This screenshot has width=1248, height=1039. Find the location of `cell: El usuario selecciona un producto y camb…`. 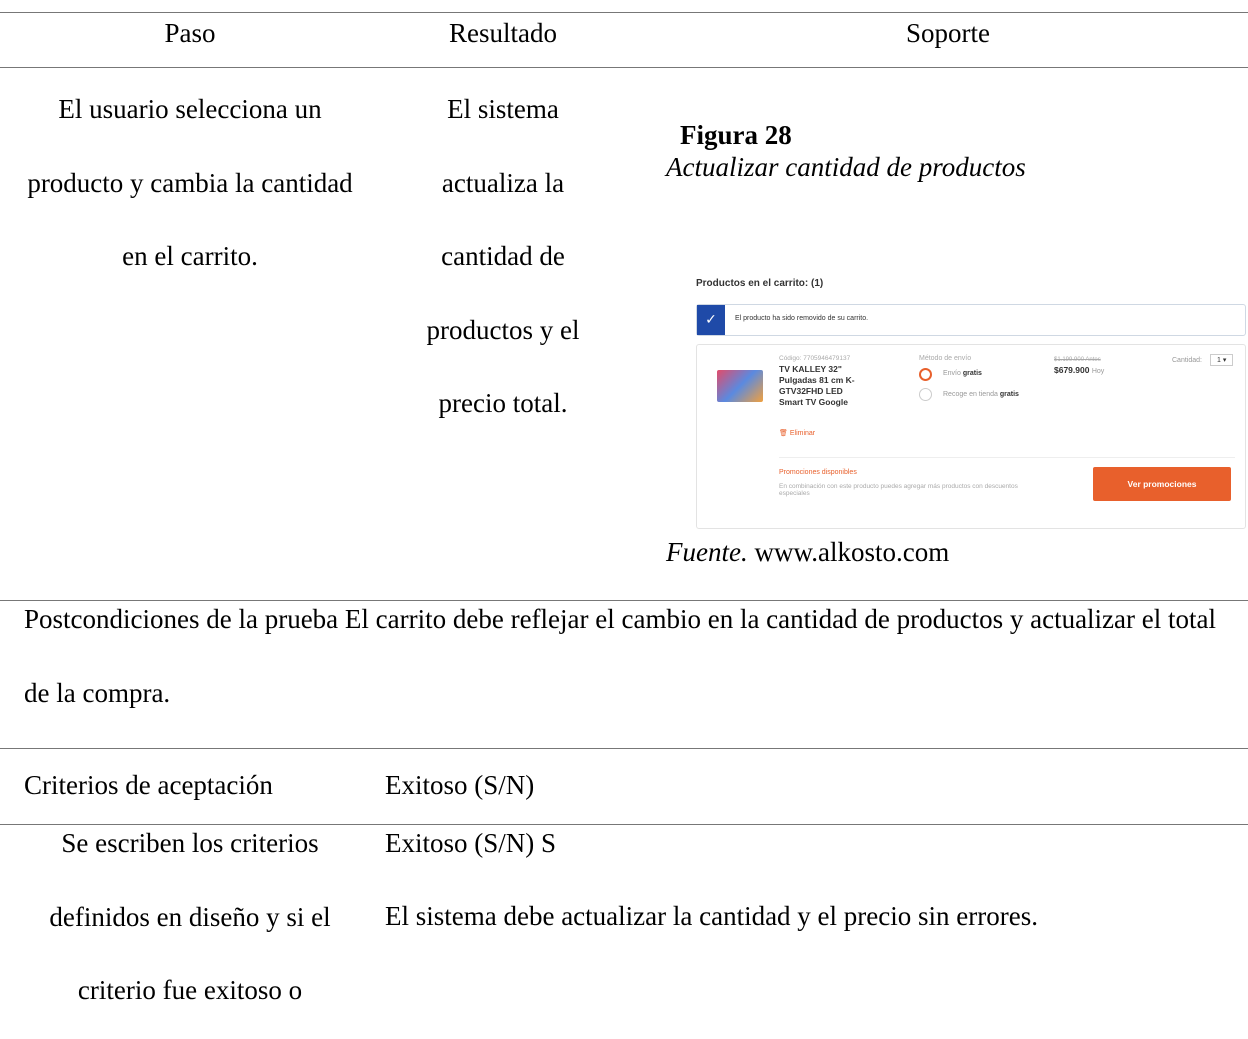

cell: El usuario selecciona un producto y camb… is located at coordinates (190, 182).